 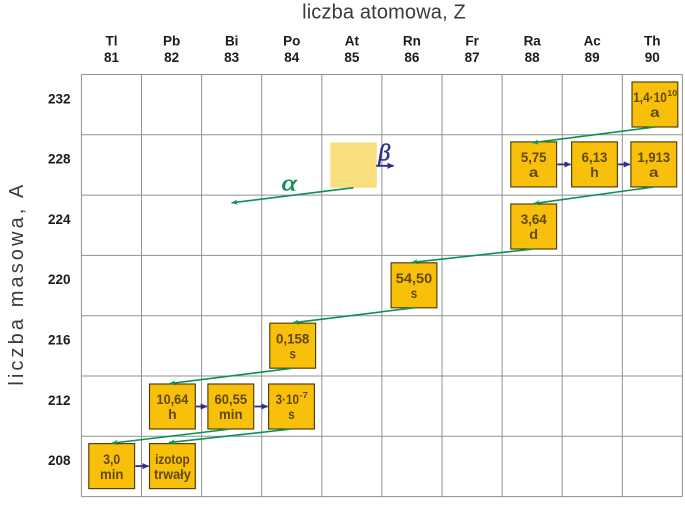 I want to click on svg-text: 54,50, so click(x=414, y=278).